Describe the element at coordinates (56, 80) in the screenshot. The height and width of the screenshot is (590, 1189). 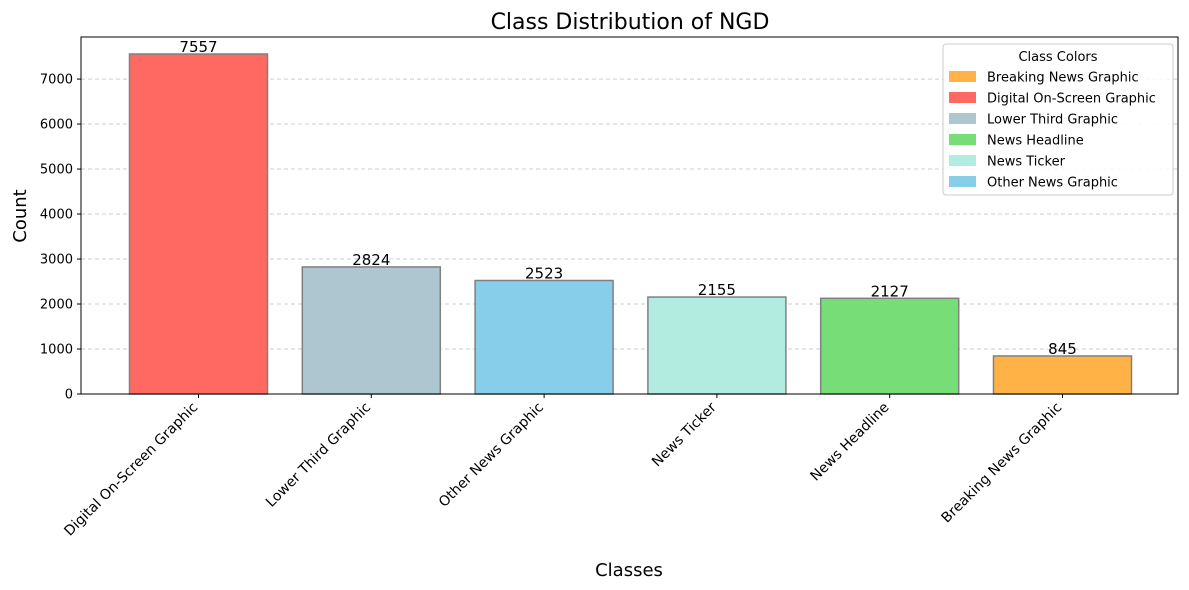
I see `y-tick-label: 7000` at that location.